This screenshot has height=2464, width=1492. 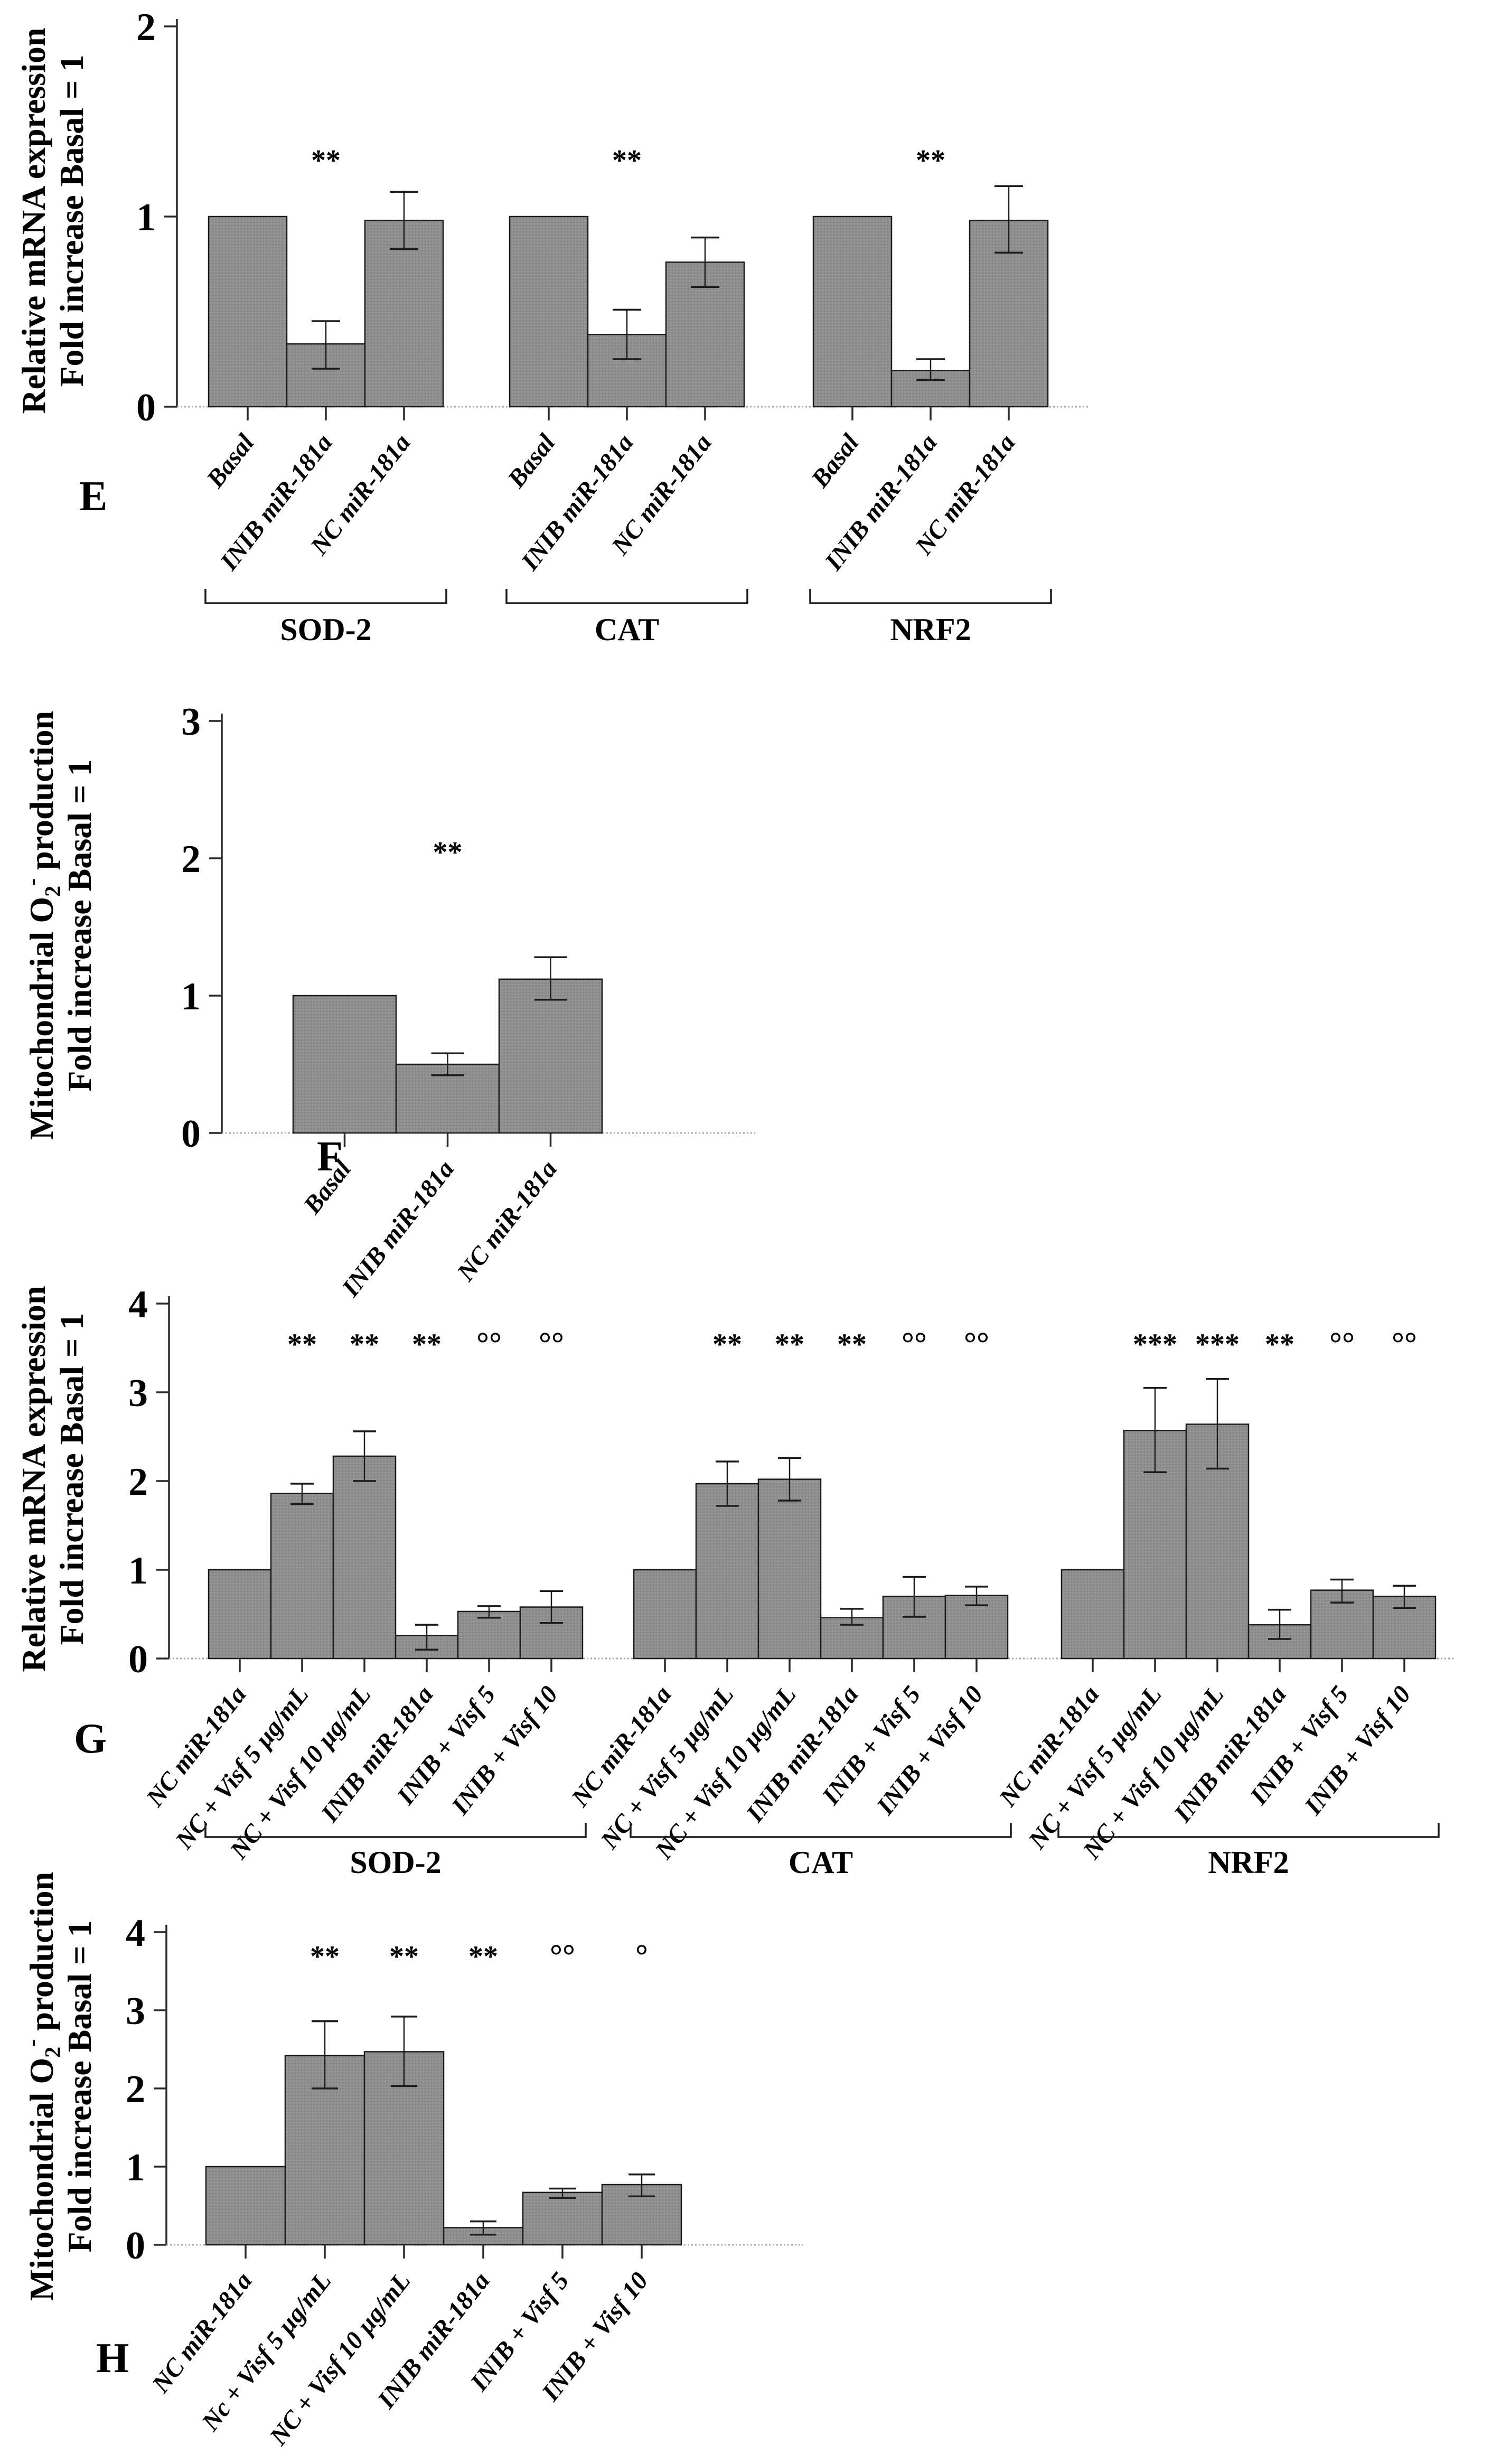 What do you see at coordinates (90, 1739) in the screenshot?
I see `panel-letter-G: G` at bounding box center [90, 1739].